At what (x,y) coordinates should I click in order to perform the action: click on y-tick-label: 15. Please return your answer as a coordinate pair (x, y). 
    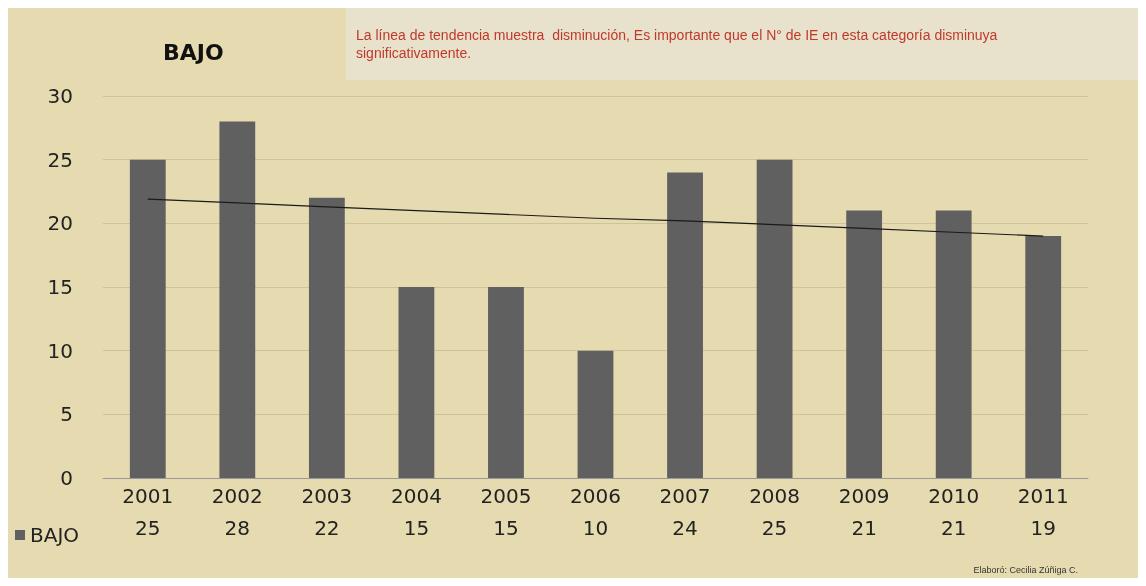
    Looking at the image, I should click on (60, 287).